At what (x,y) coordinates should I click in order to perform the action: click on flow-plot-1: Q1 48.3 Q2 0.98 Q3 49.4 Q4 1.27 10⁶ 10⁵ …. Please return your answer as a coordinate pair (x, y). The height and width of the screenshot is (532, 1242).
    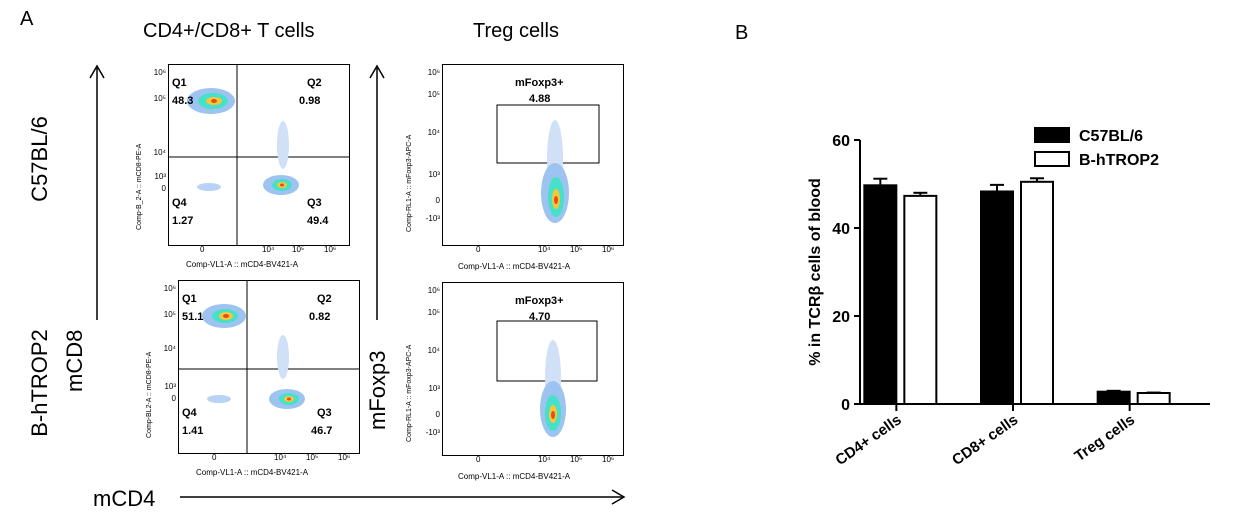
    Looking at the image, I should click on (243, 167).